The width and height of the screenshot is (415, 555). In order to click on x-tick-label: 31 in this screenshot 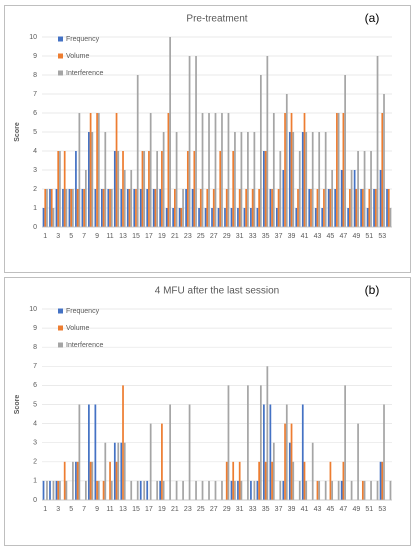, I will do `click(240, 236)`.